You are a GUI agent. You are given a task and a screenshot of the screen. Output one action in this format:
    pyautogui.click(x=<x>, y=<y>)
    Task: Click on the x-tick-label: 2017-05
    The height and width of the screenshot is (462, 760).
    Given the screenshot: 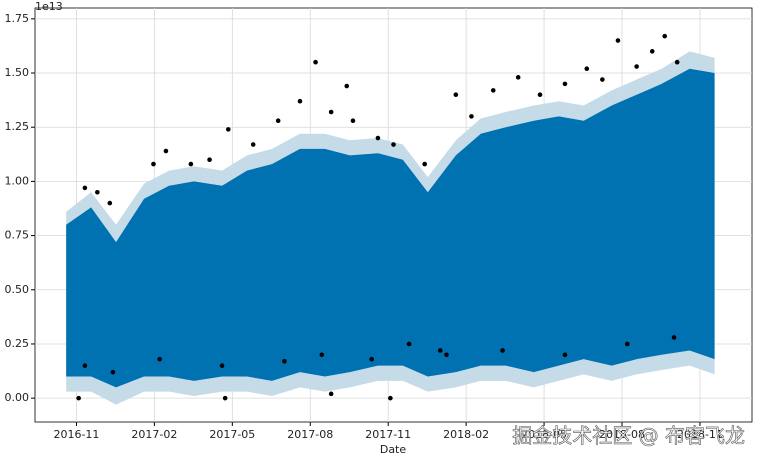 What is the action you would take?
    pyautogui.click(x=232, y=434)
    